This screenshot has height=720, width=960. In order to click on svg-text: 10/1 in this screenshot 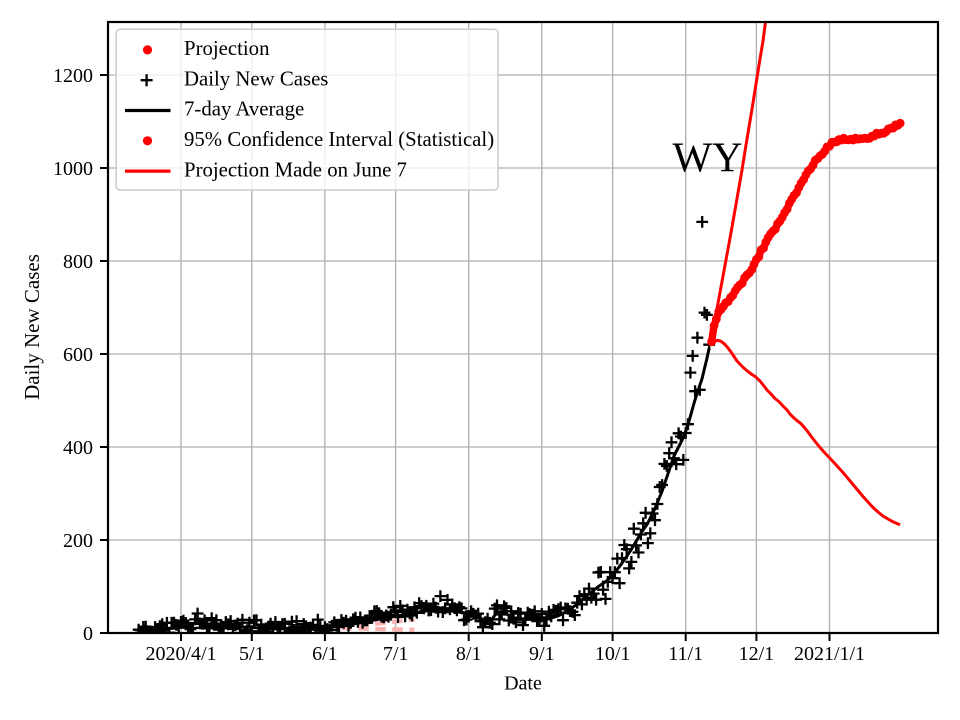, I will do `click(613, 654)`.